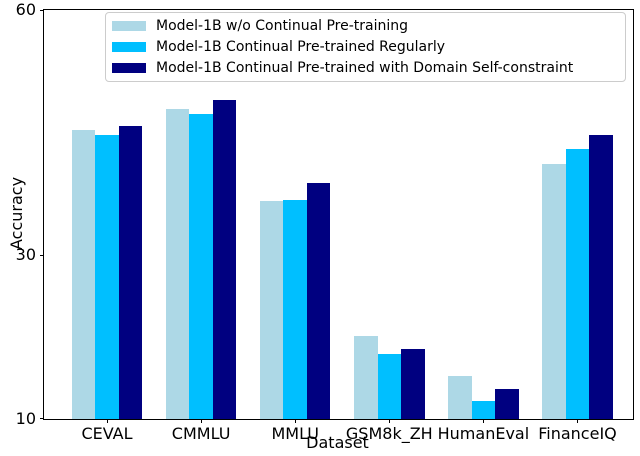 The width and height of the screenshot is (640, 456). I want to click on legend-item: Model-1B w/o Continual Pre-training, so click(365, 26).